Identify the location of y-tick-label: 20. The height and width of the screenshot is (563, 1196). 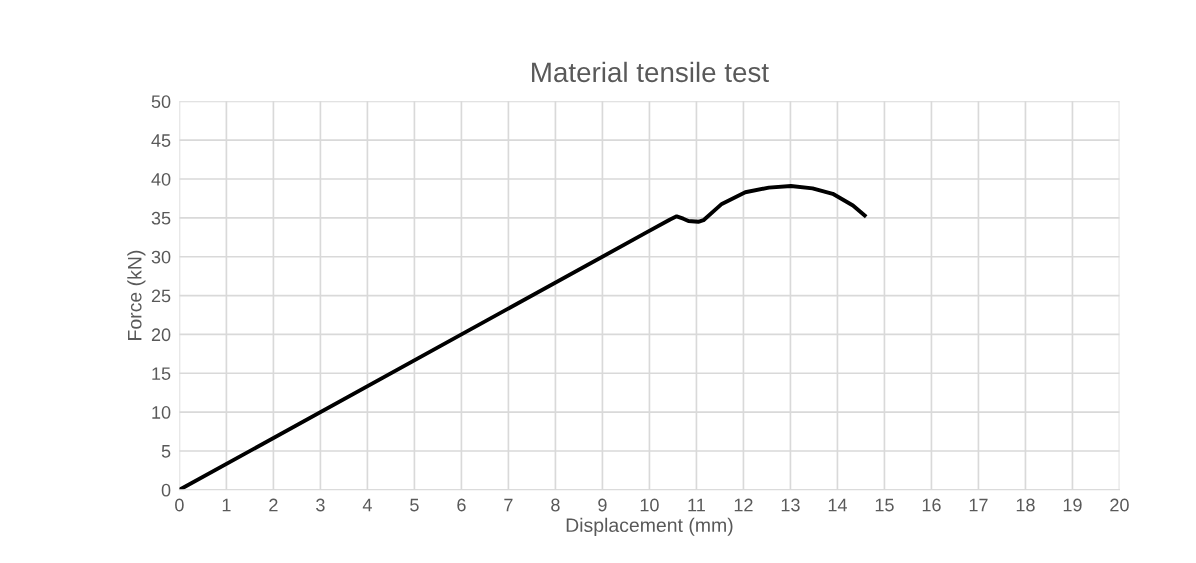
(161, 335).